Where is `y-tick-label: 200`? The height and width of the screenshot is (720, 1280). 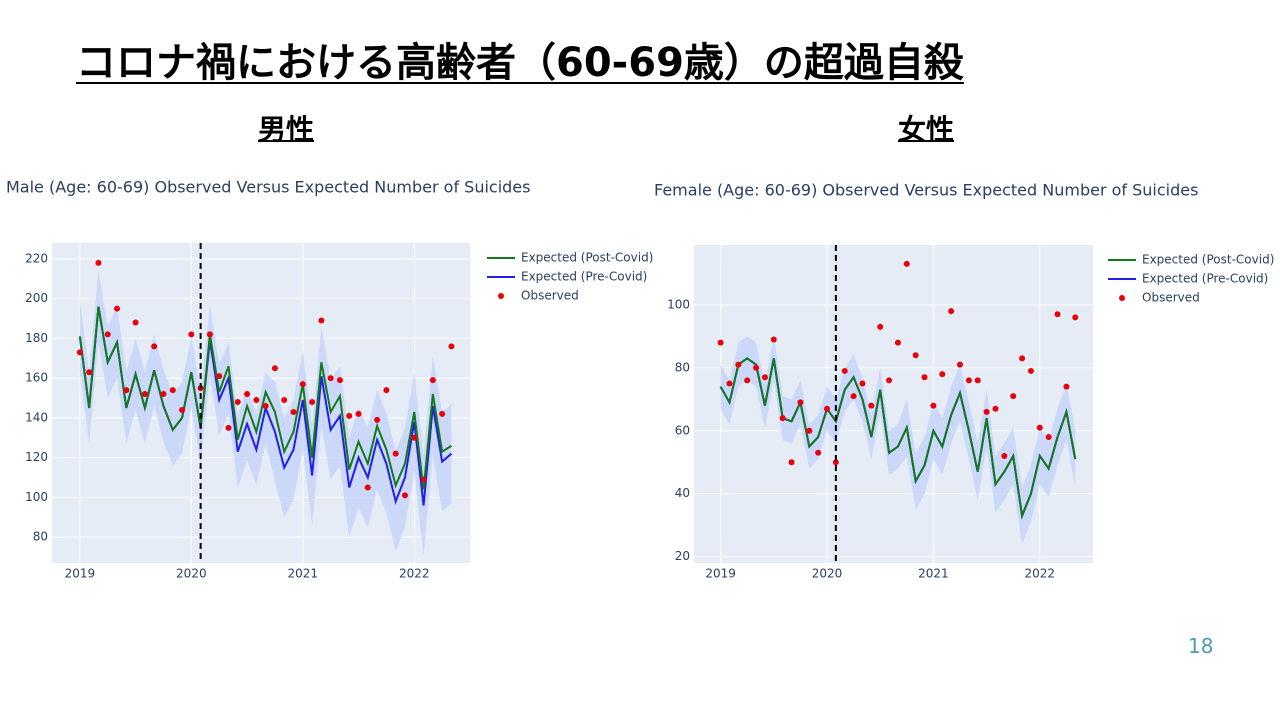 y-tick-label: 200 is located at coordinates (36, 298).